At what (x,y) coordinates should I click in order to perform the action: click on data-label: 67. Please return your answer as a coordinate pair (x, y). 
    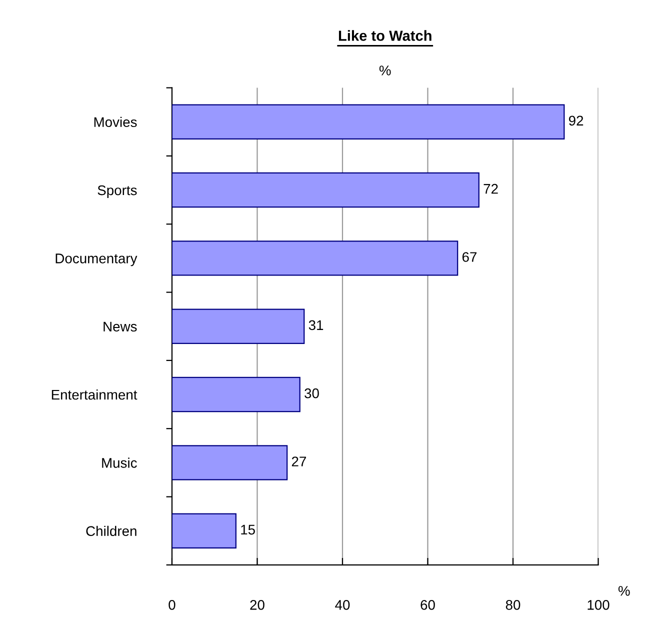
    Looking at the image, I should click on (469, 257).